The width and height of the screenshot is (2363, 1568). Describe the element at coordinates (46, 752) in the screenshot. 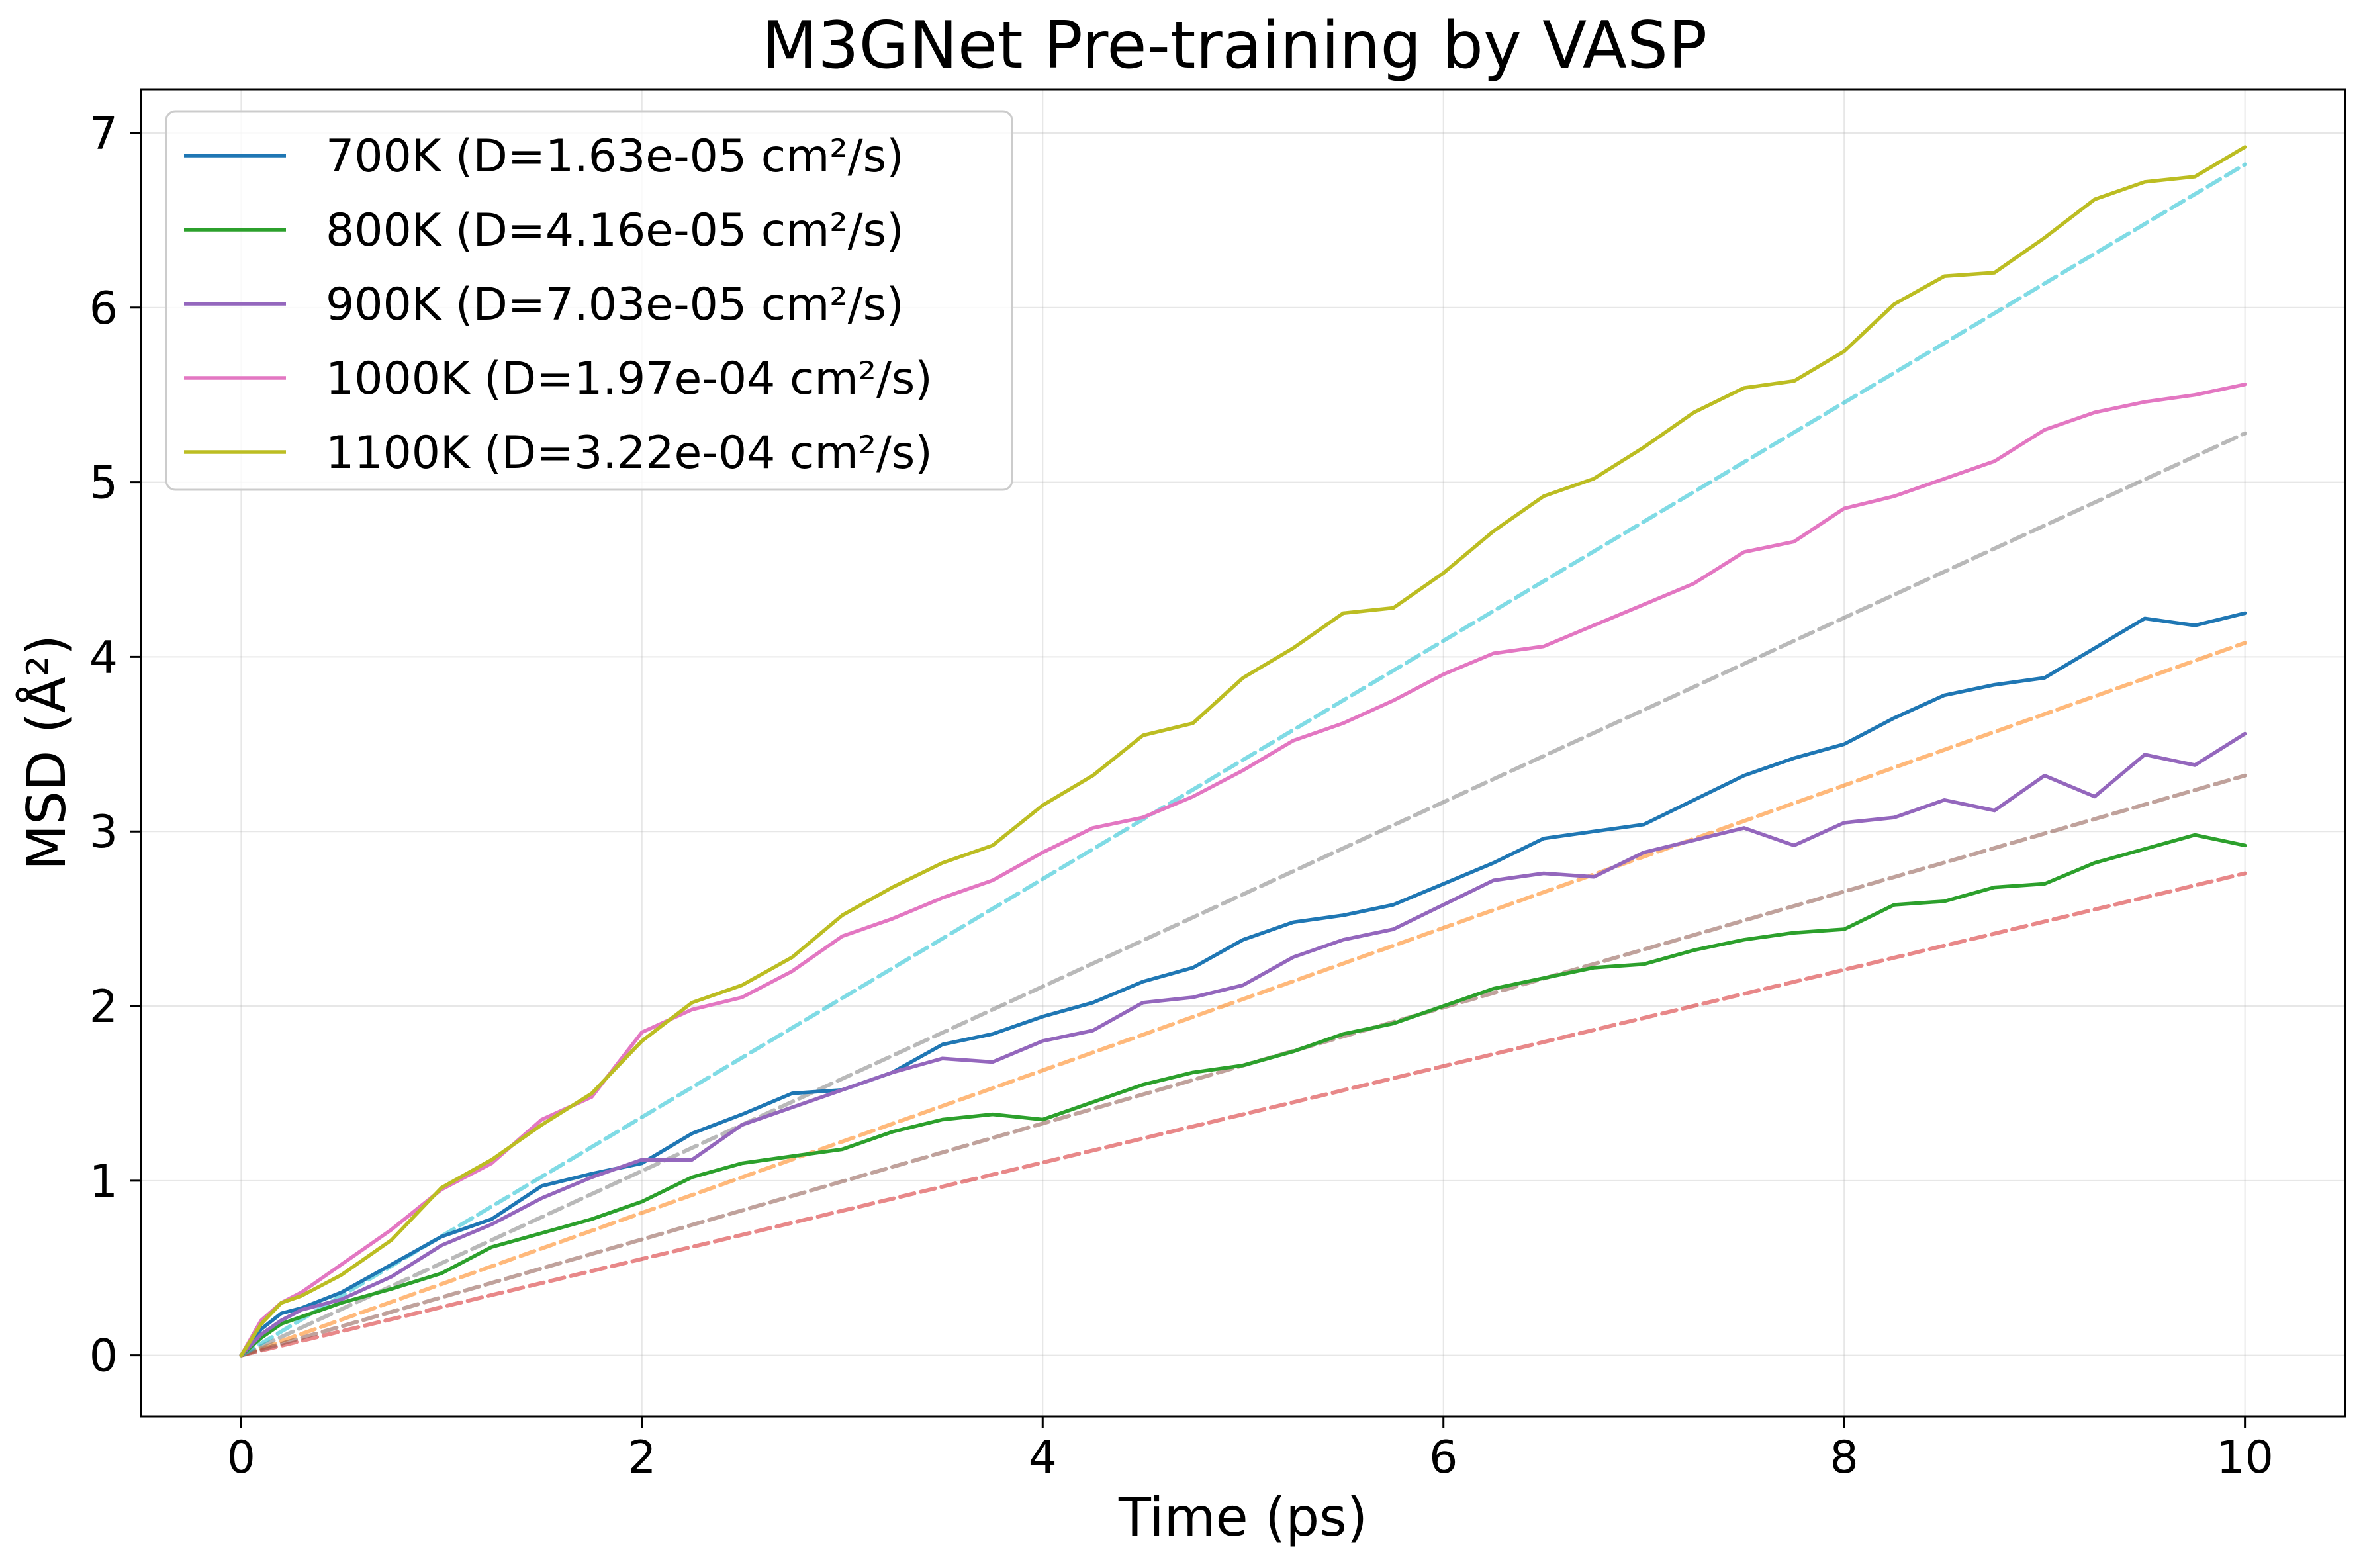

I see `y-axis-label: MSD (Å²)` at that location.